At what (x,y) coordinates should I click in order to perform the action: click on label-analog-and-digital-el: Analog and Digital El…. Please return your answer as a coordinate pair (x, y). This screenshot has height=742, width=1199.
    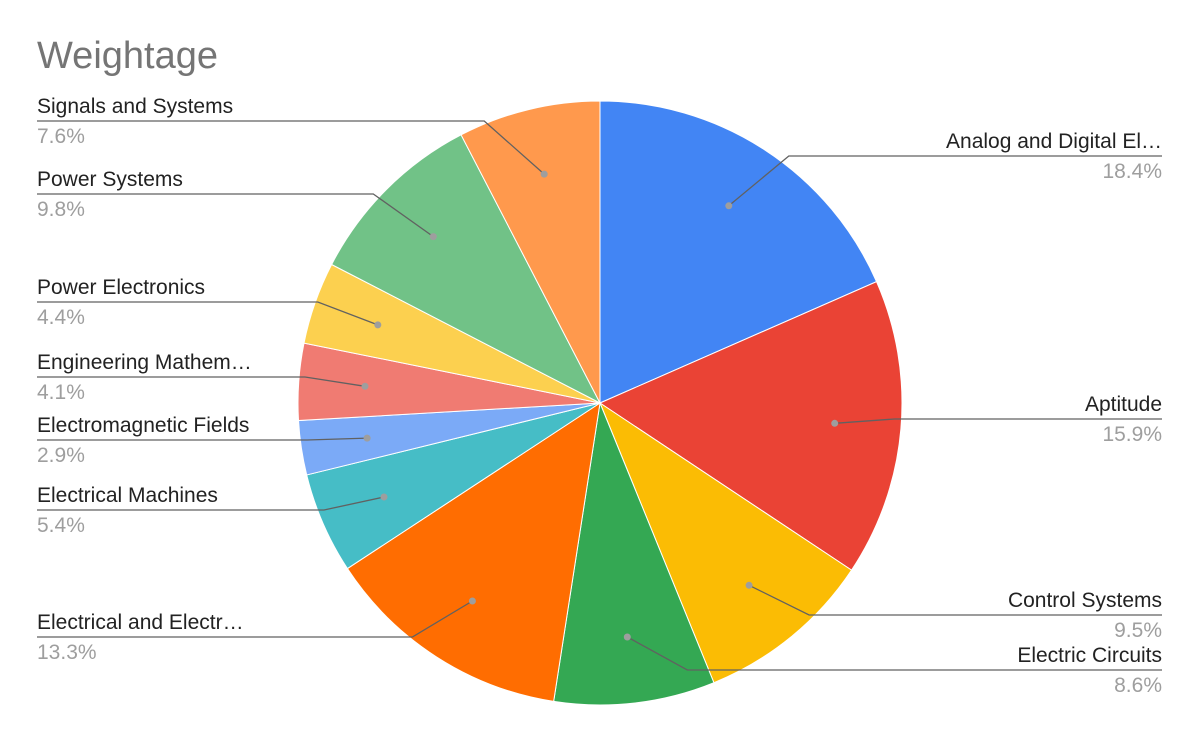
    Looking at the image, I should click on (1054, 141).